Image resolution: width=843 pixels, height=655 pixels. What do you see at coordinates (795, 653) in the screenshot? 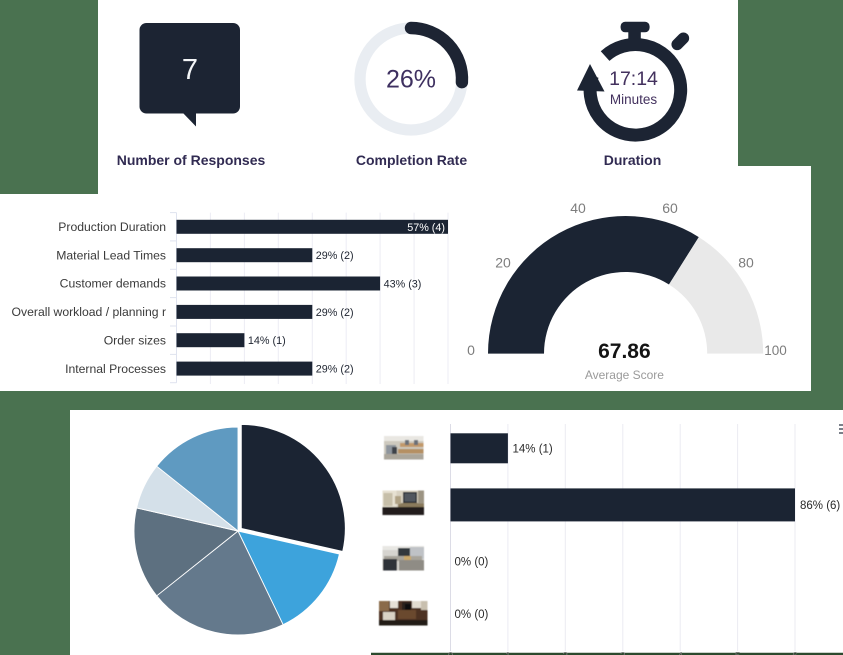
I see `svg-text: 6` at bounding box center [795, 653].